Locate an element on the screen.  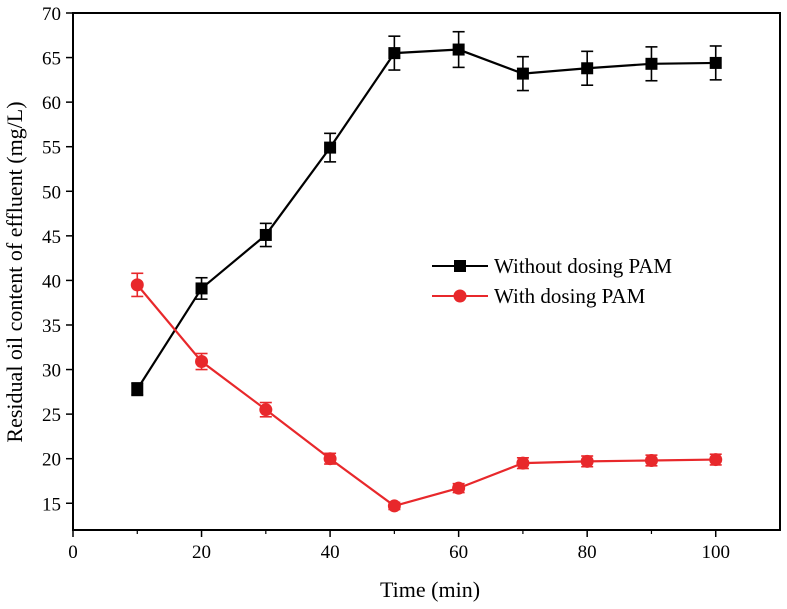
y-tick-label: 55 is located at coordinates (51, 148).